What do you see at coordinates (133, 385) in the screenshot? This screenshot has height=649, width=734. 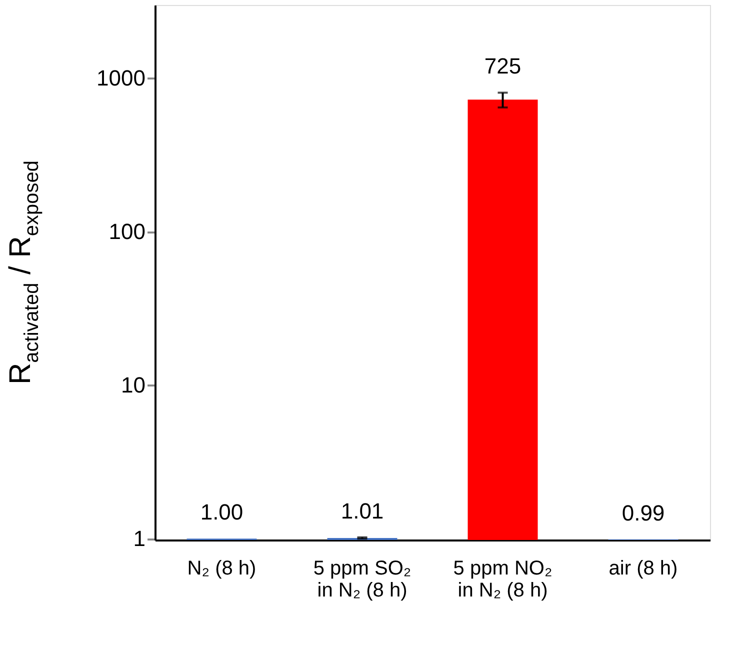 I see `y-tick-label: 10` at bounding box center [133, 385].